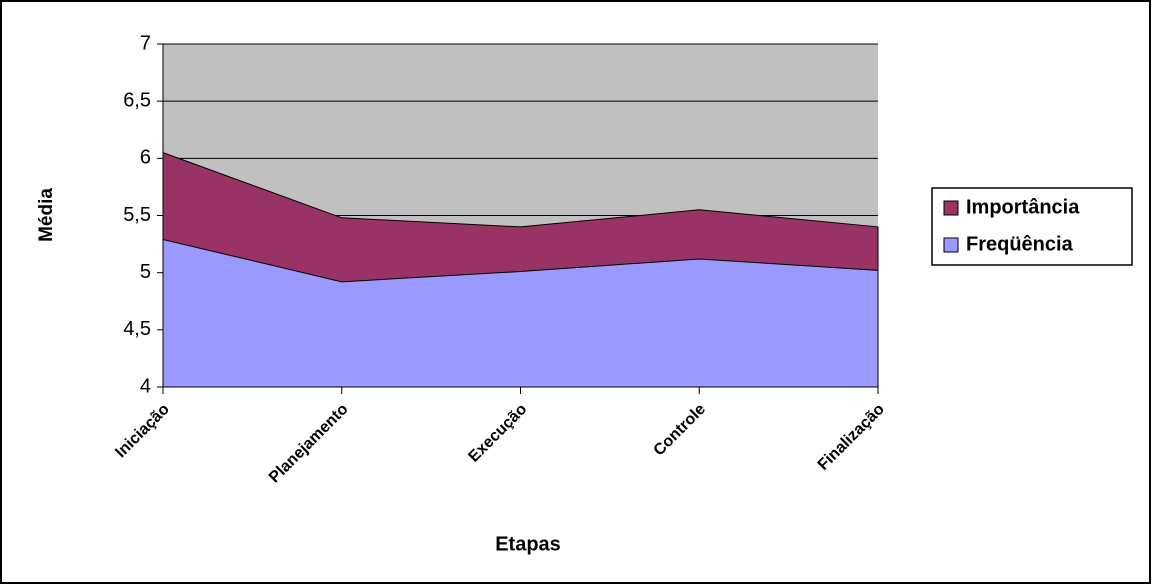 This screenshot has height=585, width=1152. Describe the element at coordinates (145, 43) in the screenshot. I see `y-tick-label: 7` at that location.